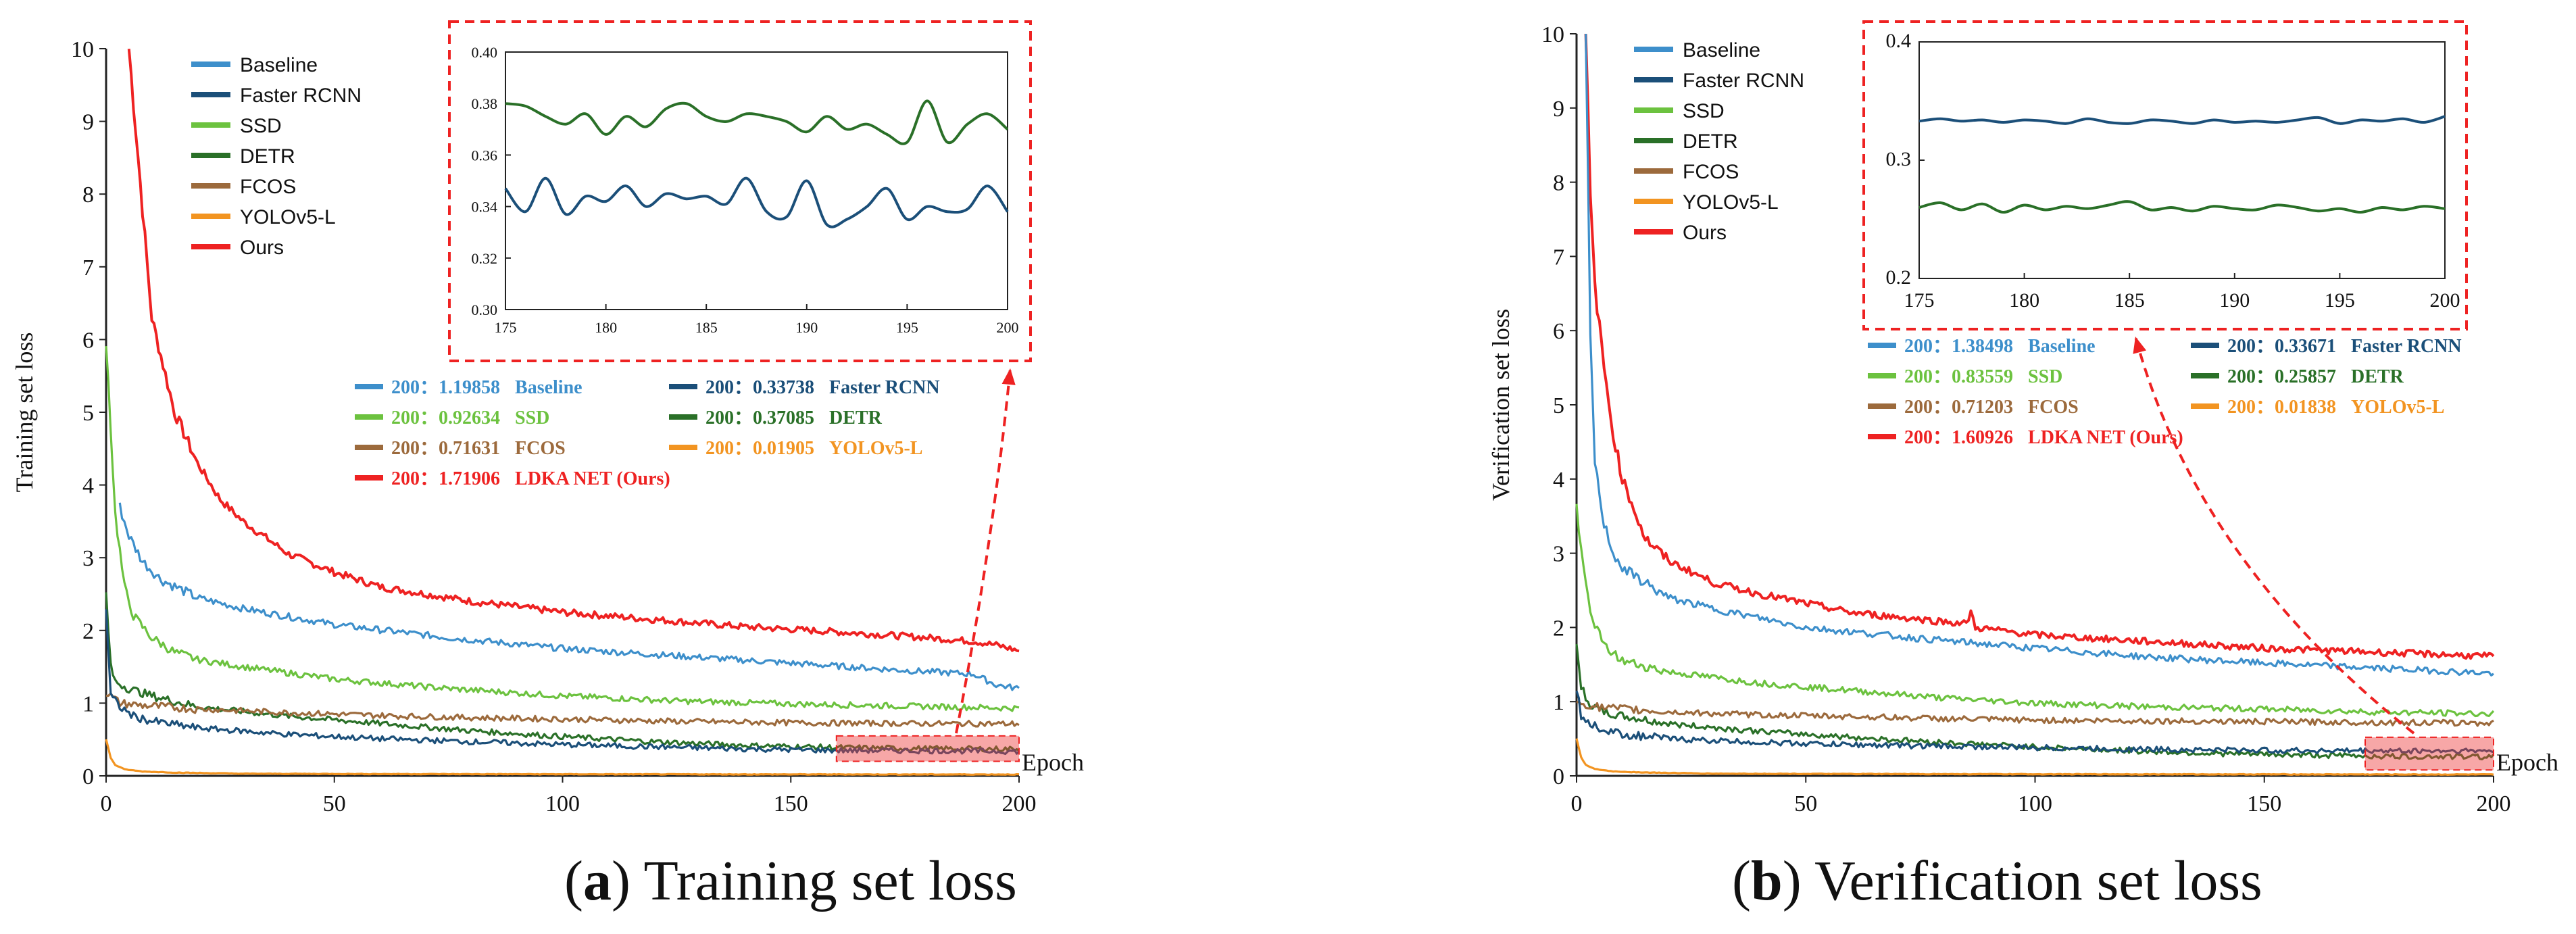 Image resolution: width=2576 pixels, height=934 pixels. What do you see at coordinates (2264, 803) in the screenshot?
I see `panel-b-x-tick-label: 150` at bounding box center [2264, 803].